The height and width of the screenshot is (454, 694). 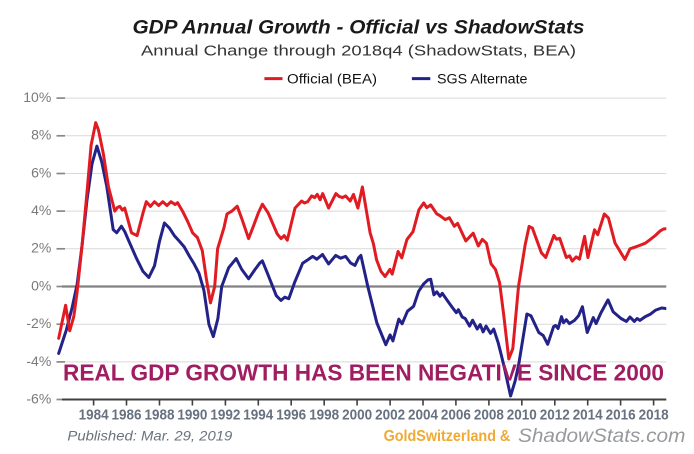 I want to click on svg-text: 1990, so click(x=192, y=416).